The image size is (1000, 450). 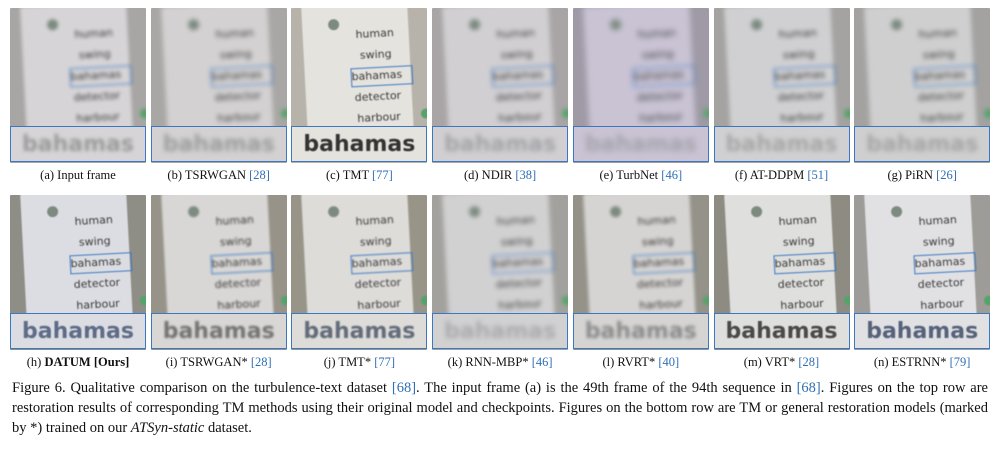 I want to click on subfigure-caption: (l) RVRT* [40], so click(x=641, y=362).